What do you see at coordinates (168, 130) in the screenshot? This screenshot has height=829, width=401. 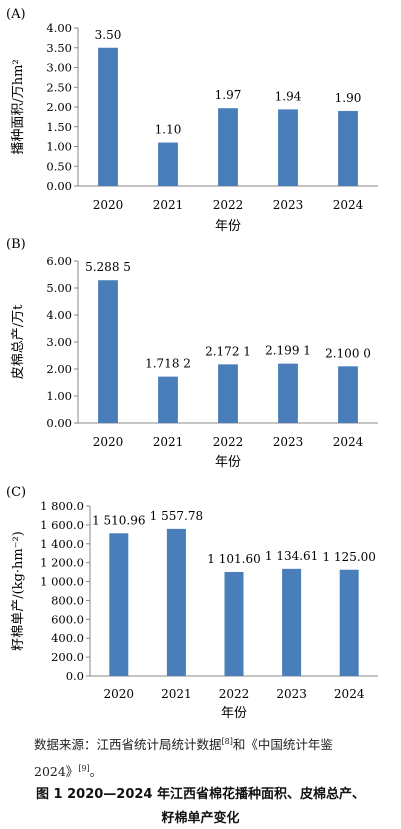 I see `data-label-a-2021: 1.10` at bounding box center [168, 130].